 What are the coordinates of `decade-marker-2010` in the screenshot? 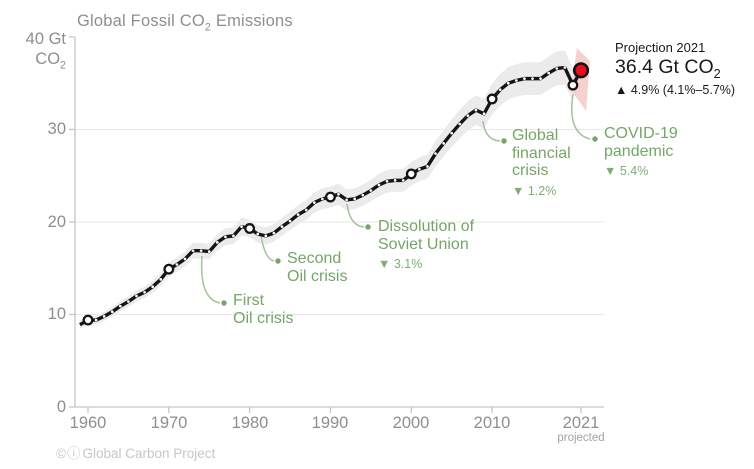 It's located at (492, 99).